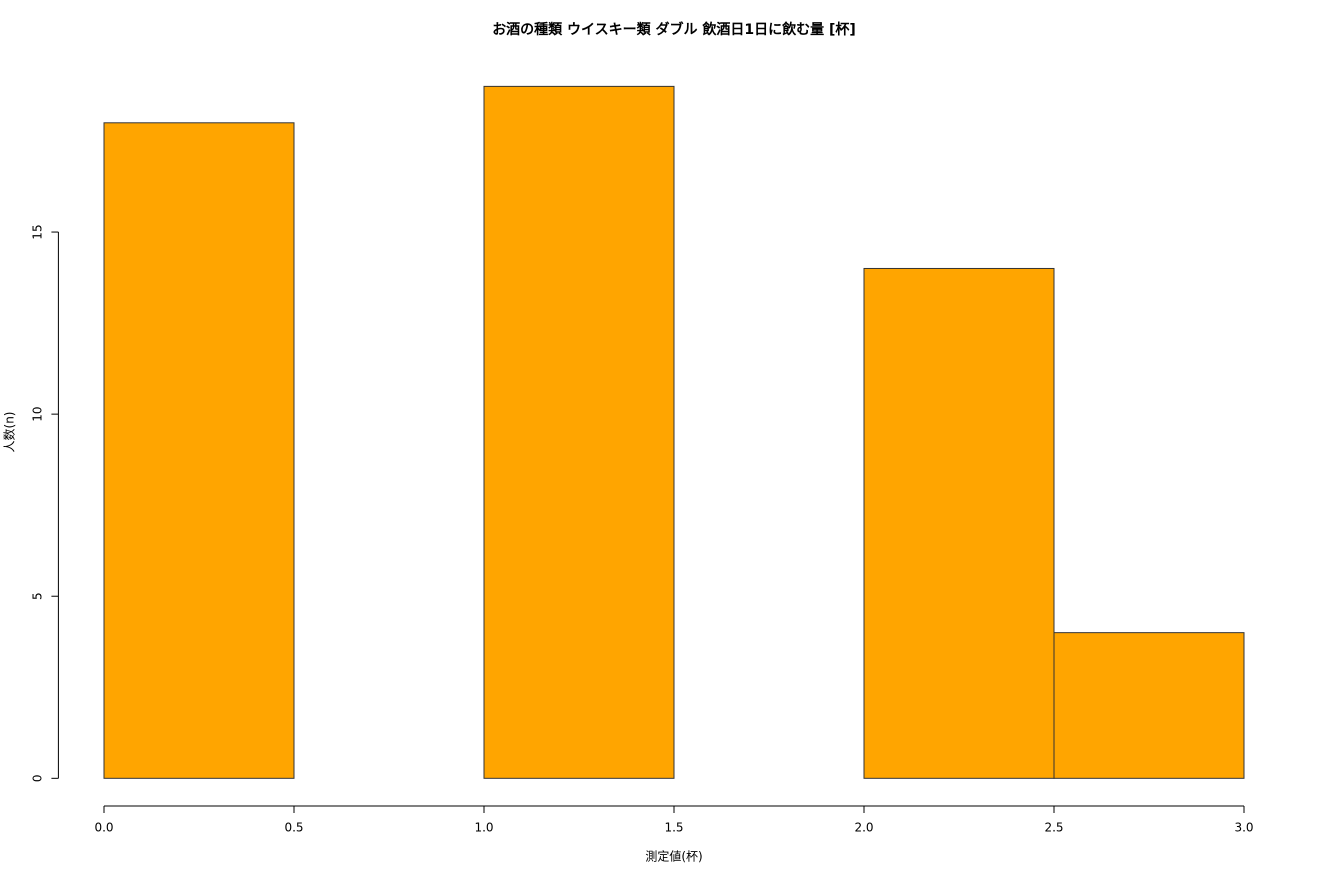 The height and width of the screenshot is (880, 1320). I want to click on x-tick-label: 3.0, so click(1243, 828).